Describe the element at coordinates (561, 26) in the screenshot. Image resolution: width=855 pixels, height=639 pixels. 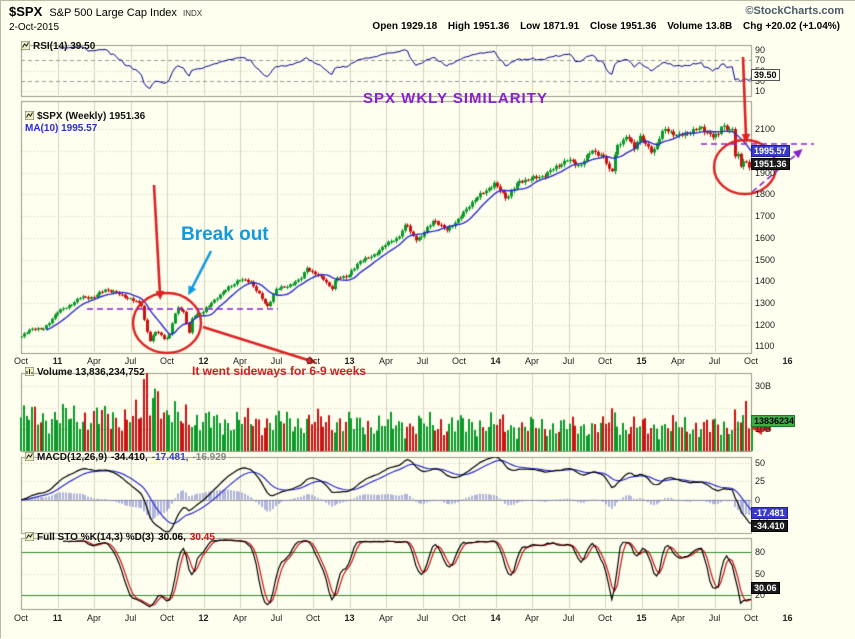
I see `low-value: 1871.91` at that location.